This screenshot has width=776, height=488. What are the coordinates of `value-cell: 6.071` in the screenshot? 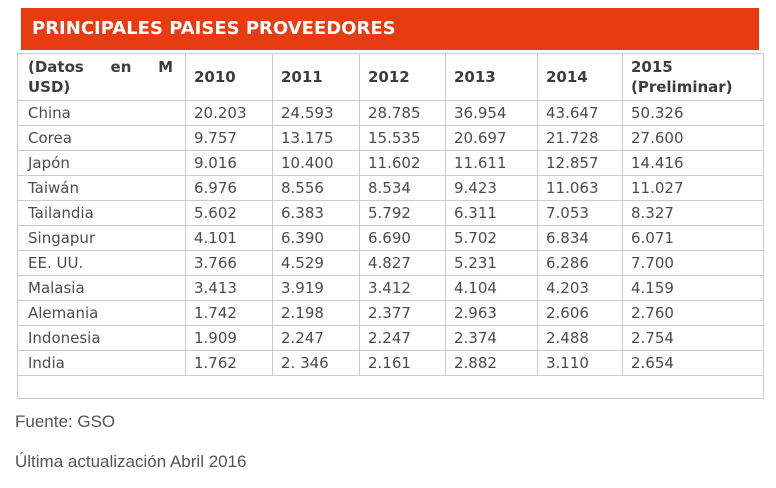 It's located at (693, 238).